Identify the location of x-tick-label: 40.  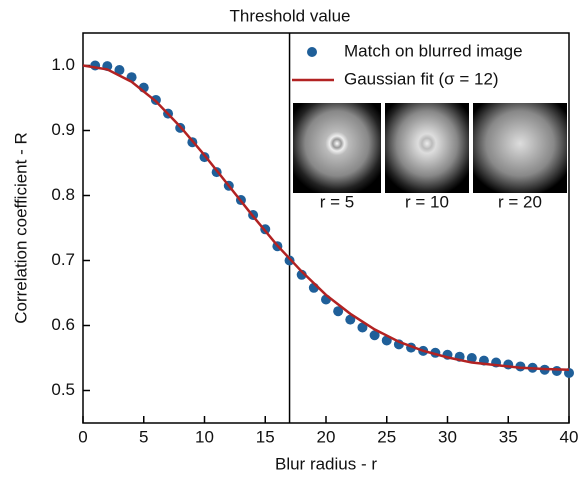
(569, 436).